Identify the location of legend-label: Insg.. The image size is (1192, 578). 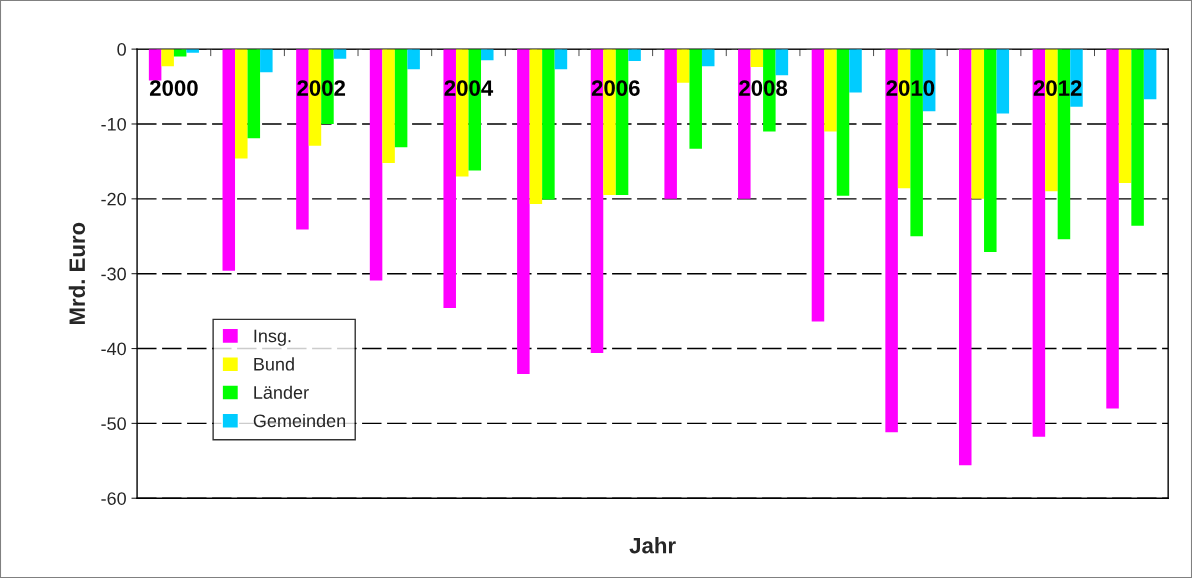
(272, 337).